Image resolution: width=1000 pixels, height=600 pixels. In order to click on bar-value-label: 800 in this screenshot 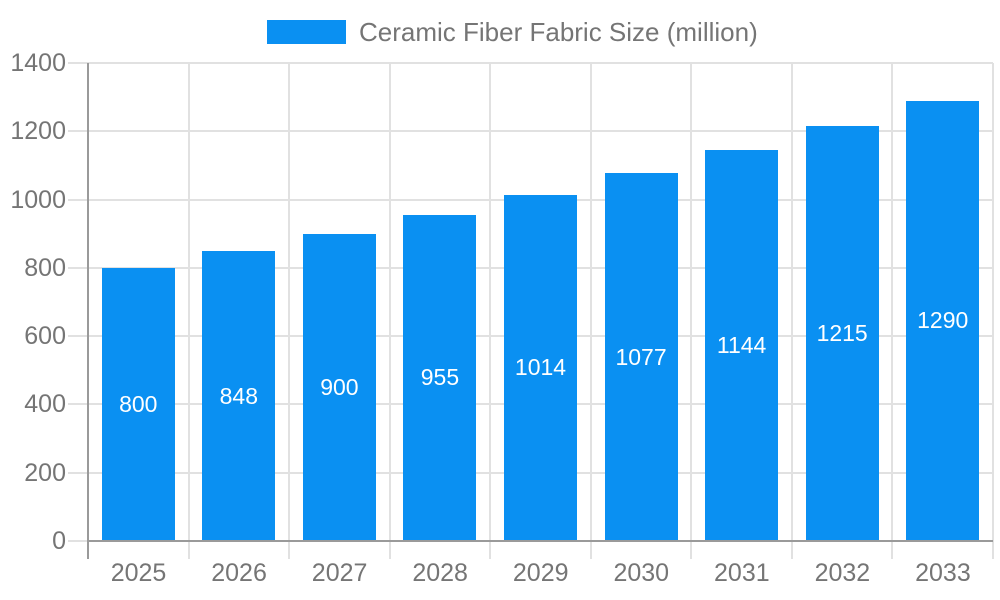, I will do `click(138, 403)`.